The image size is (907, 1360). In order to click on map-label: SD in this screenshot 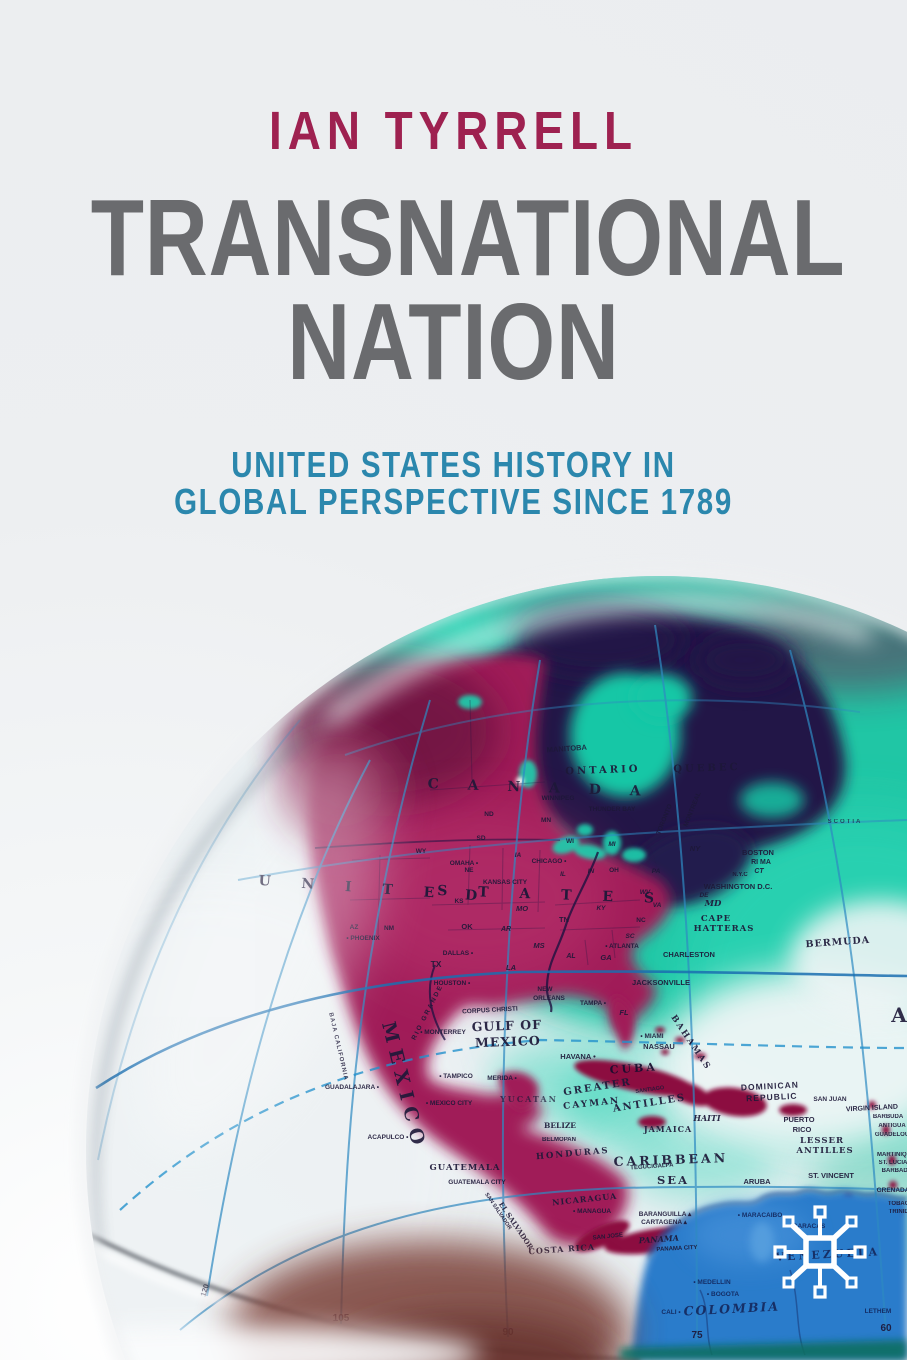, I will do `click(480, 838)`.